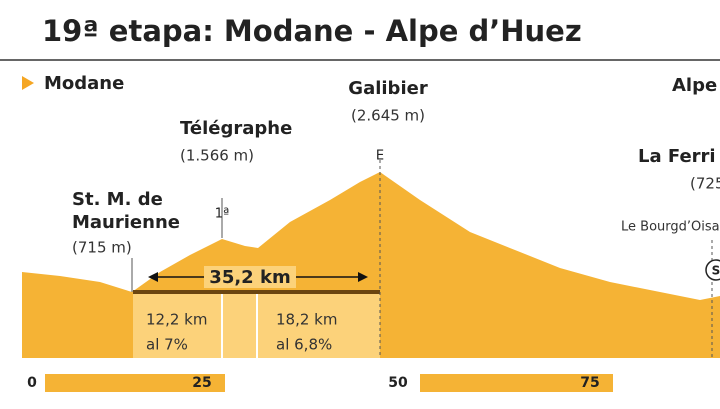 This screenshot has width=720, height=409. I want to click on title: 19ª etapa: Modane - Alpe d’Huez, so click(312, 31).